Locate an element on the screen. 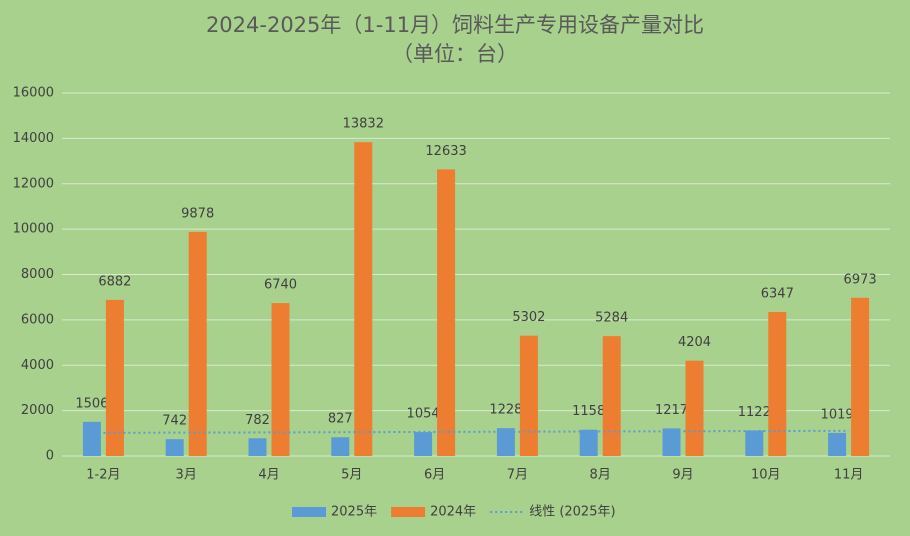  data-label: 6973 is located at coordinates (860, 279).